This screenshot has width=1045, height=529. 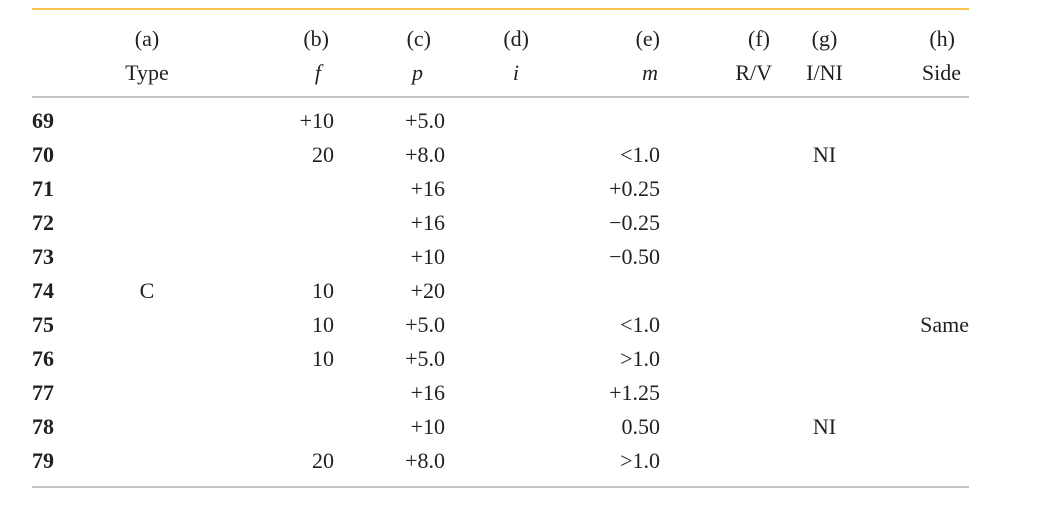 What do you see at coordinates (634, 256) in the screenshot?
I see `cell-m: −0.50` at bounding box center [634, 256].